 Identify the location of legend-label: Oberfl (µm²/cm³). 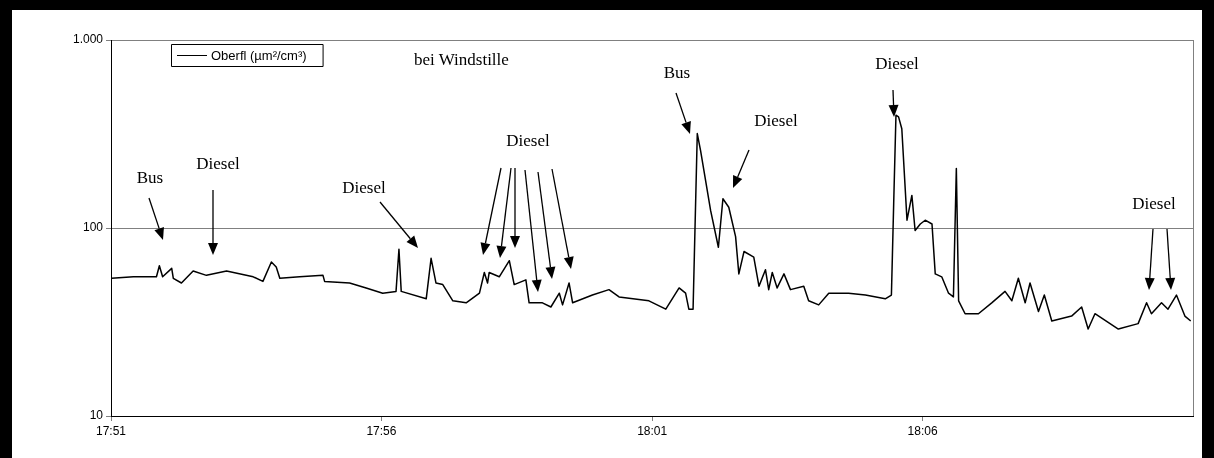
(259, 55).